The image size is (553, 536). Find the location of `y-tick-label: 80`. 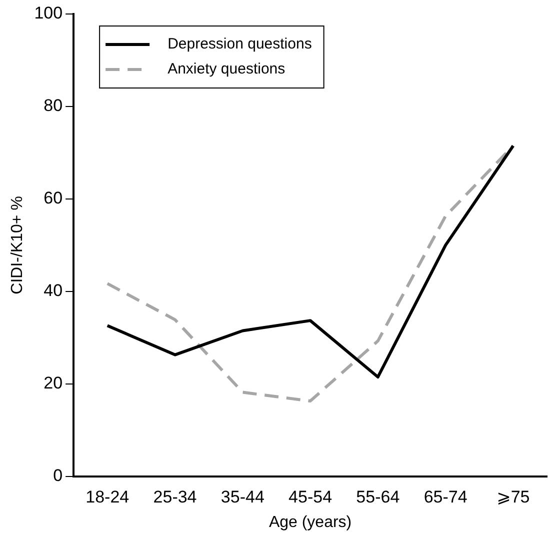

y-tick-label: 80 is located at coordinates (53, 106).